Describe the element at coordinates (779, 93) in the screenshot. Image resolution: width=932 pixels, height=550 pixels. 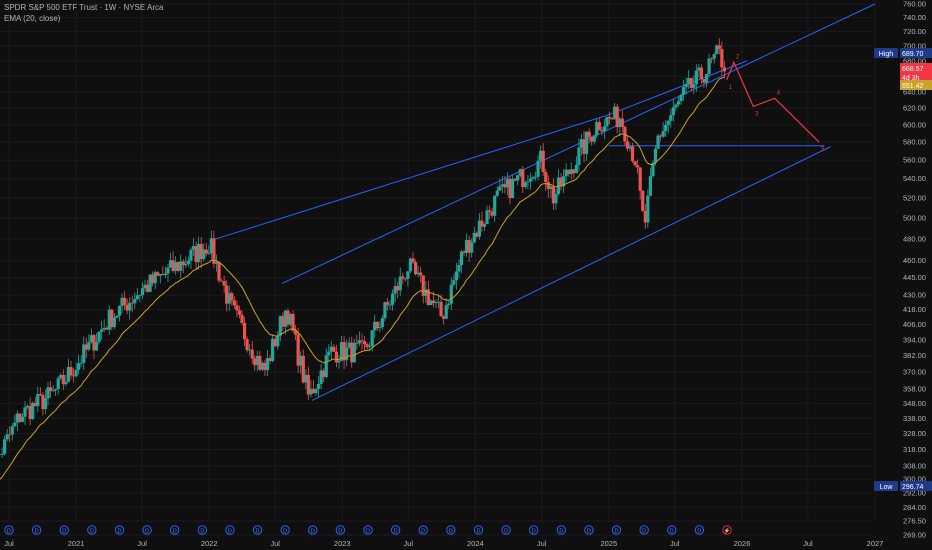
I see `wave-label: 4` at that location.